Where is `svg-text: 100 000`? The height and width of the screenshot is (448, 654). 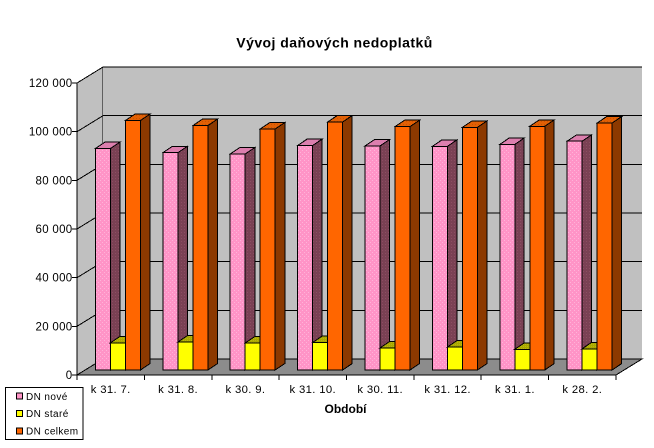 svg-text: 100 000 is located at coordinates (51, 133).